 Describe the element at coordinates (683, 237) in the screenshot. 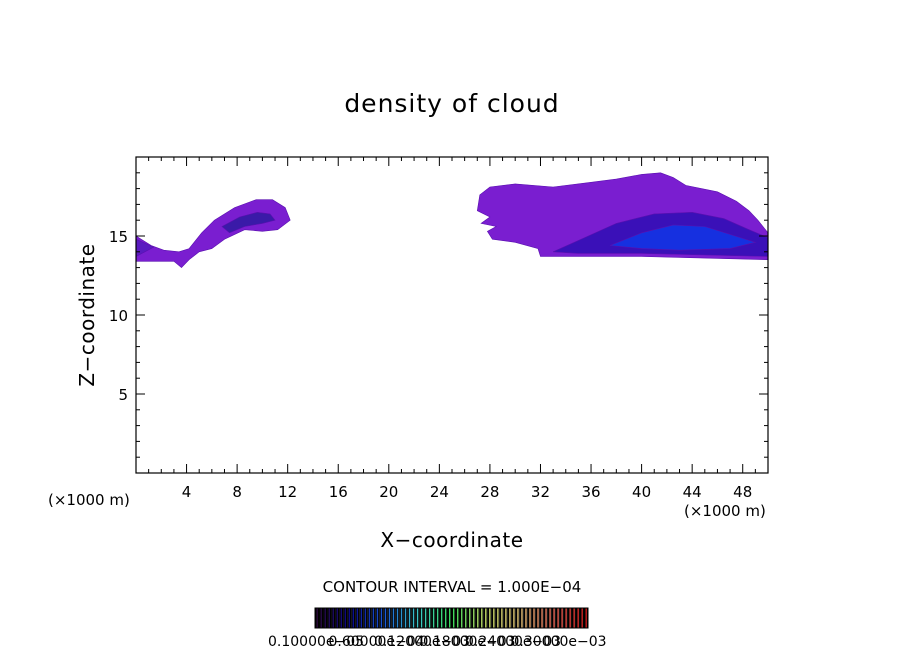

I see `contour-region-right-cloud-core` at that location.